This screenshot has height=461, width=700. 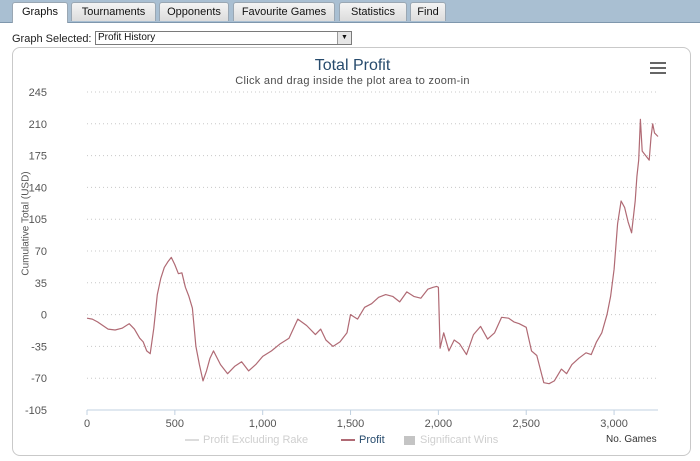 What do you see at coordinates (263, 424) in the screenshot?
I see `x-tick-label: 1,000` at bounding box center [263, 424].